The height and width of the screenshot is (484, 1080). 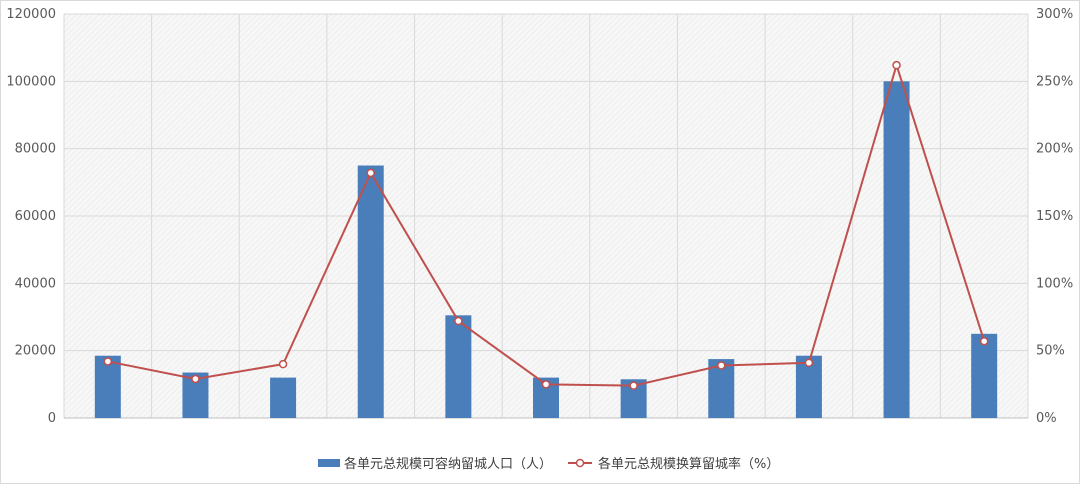 I want to click on legend: 各单元总规模可容纳留城人口（人） 各单元总规模换算留城率（%）, so click(x=548, y=464).